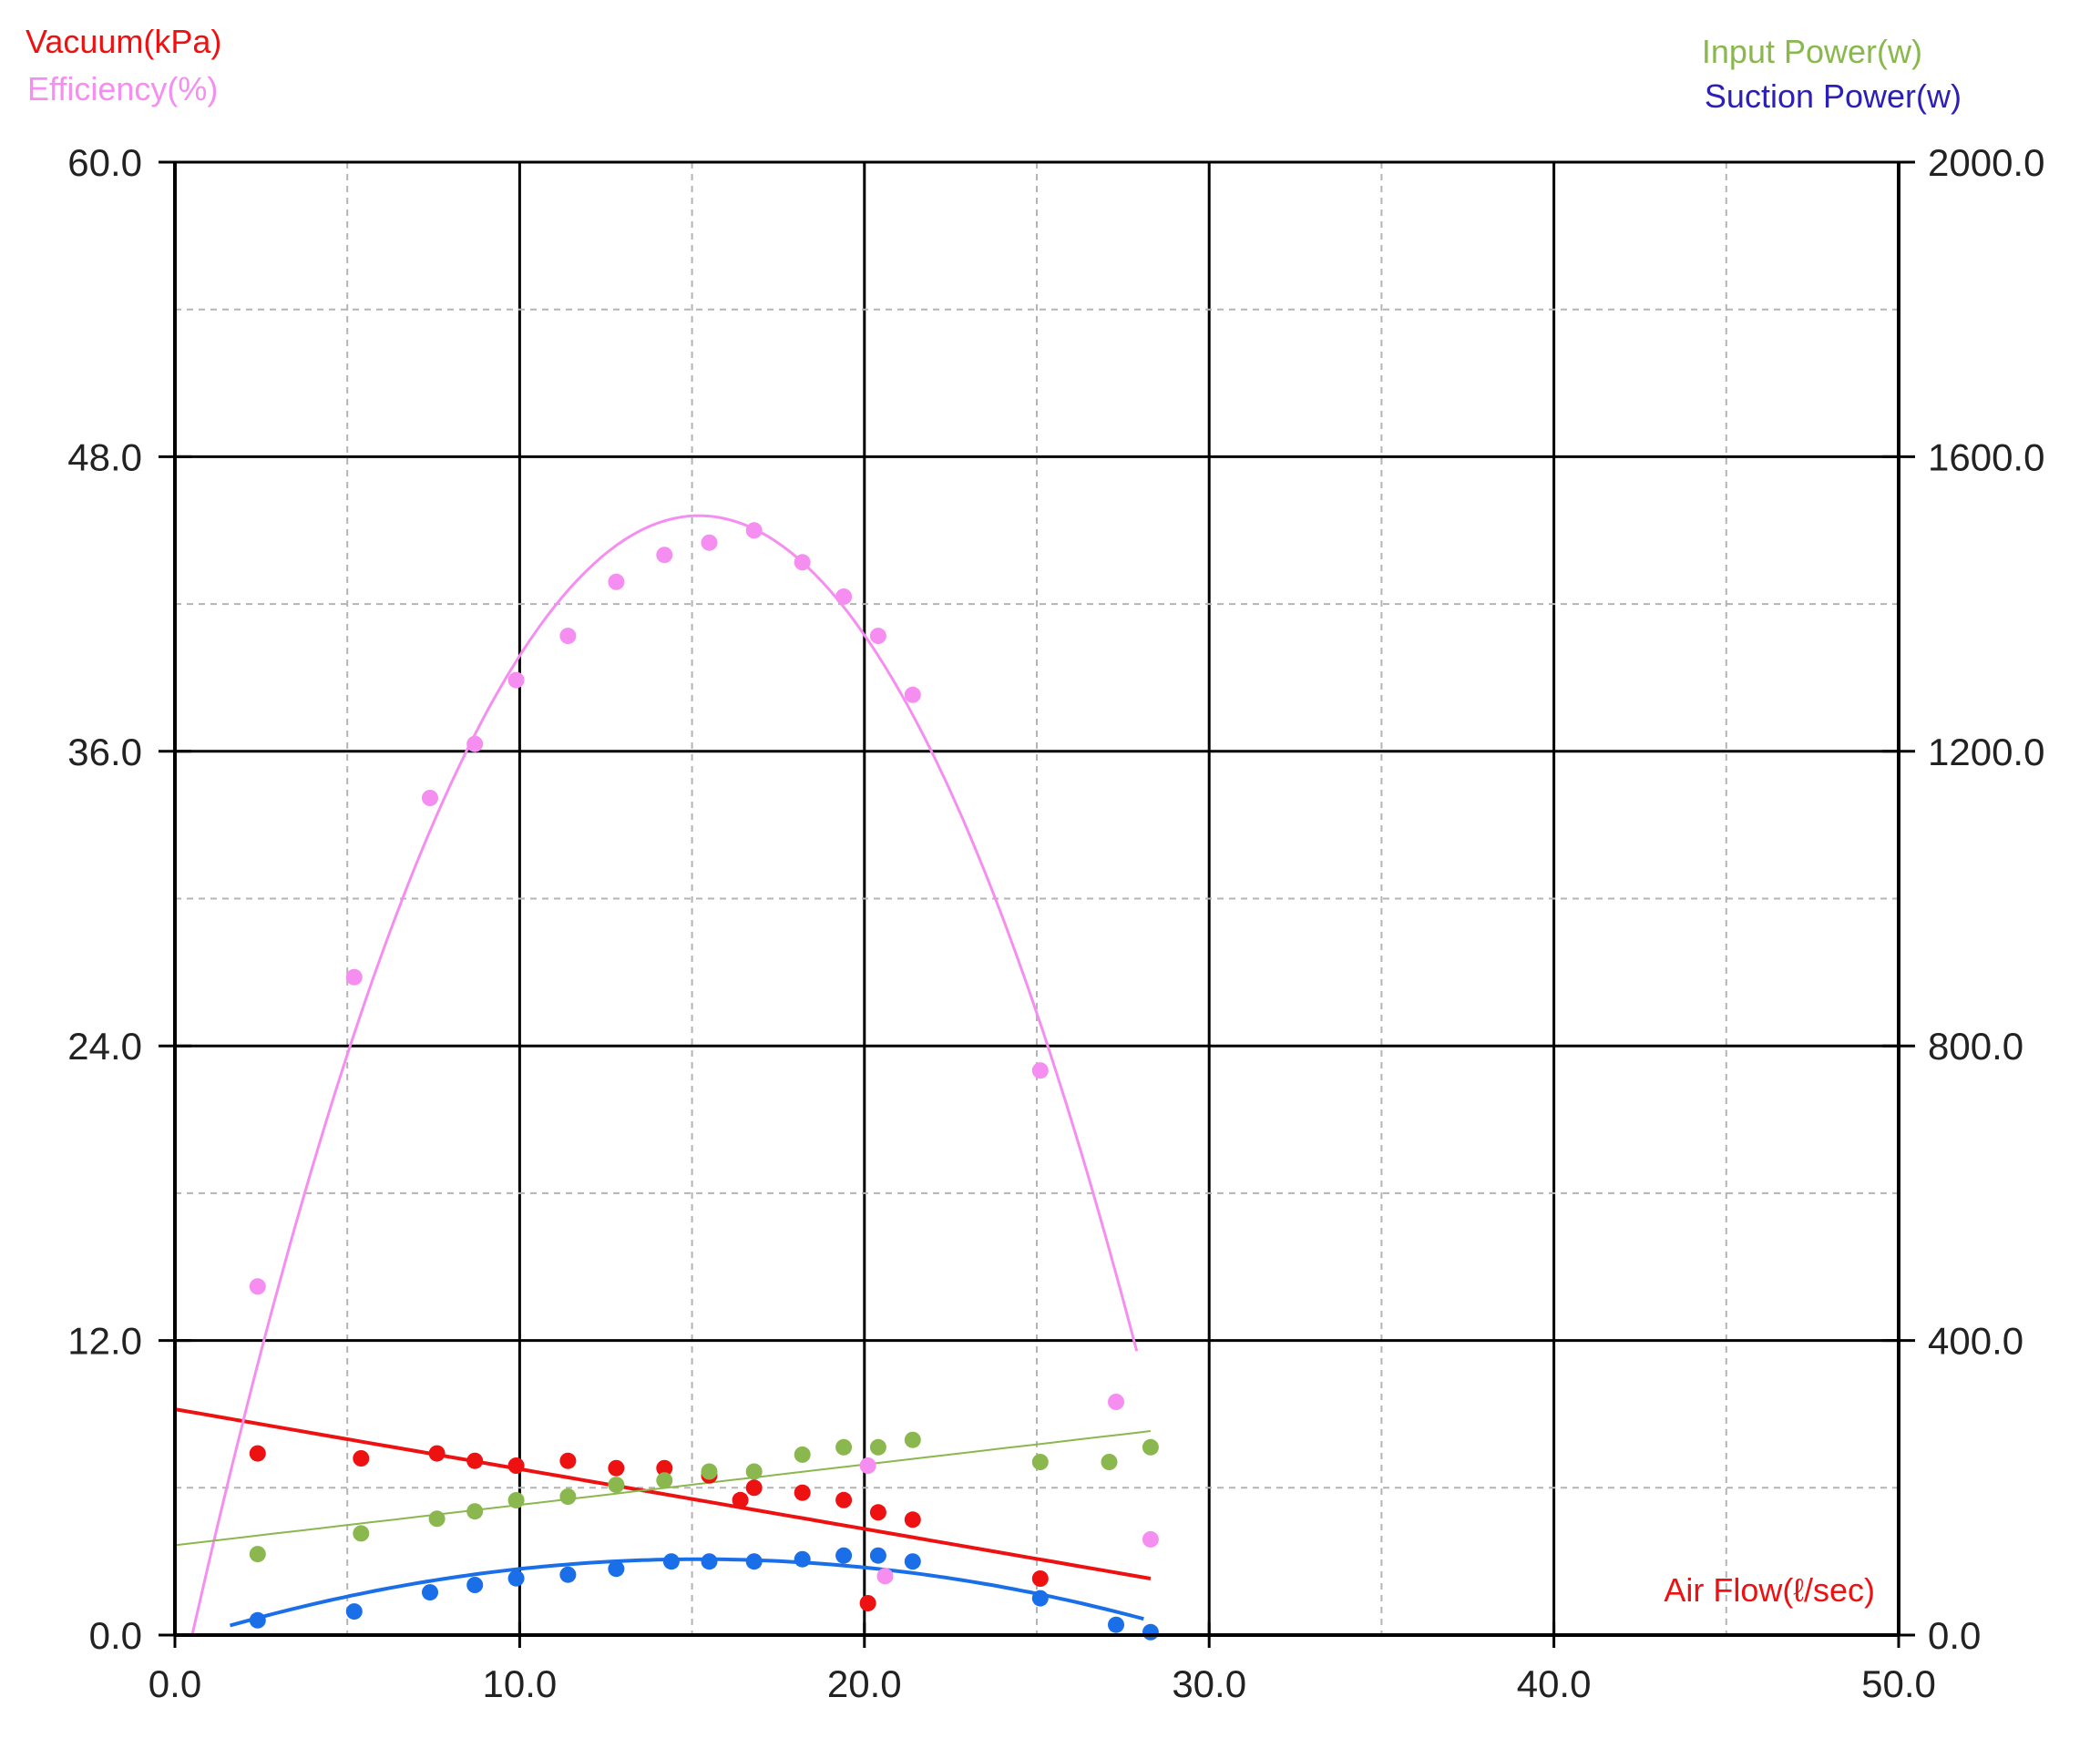 The width and height of the screenshot is (2100, 1738). Describe the element at coordinates (520, 1683) in the screenshot. I see `x-tick-label: 10.0` at that location.